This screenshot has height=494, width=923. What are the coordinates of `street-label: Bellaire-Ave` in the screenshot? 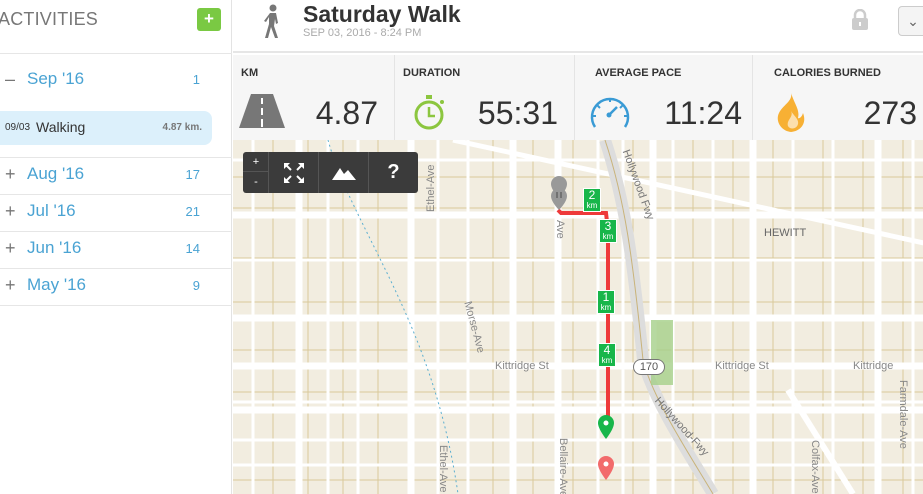 It's located at (563, 466).